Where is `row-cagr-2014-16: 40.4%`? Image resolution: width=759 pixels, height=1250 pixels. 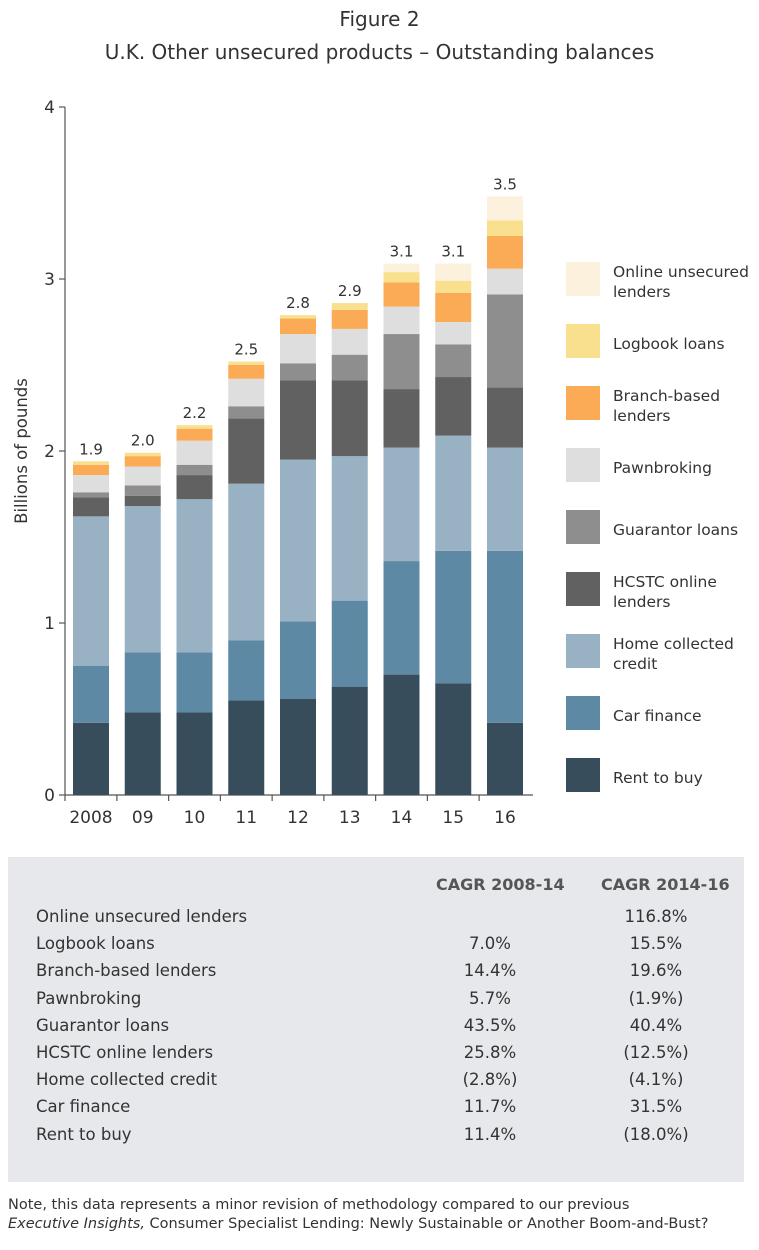 row-cagr-2014-16: 40.4% is located at coordinates (656, 1025).